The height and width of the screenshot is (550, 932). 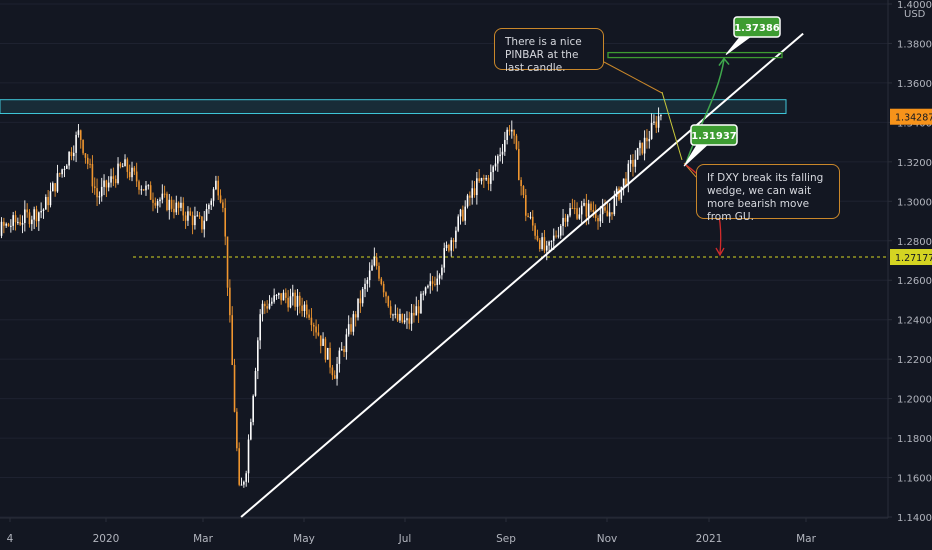 I want to click on pinbar-to-entry-line, so click(x=672, y=126).